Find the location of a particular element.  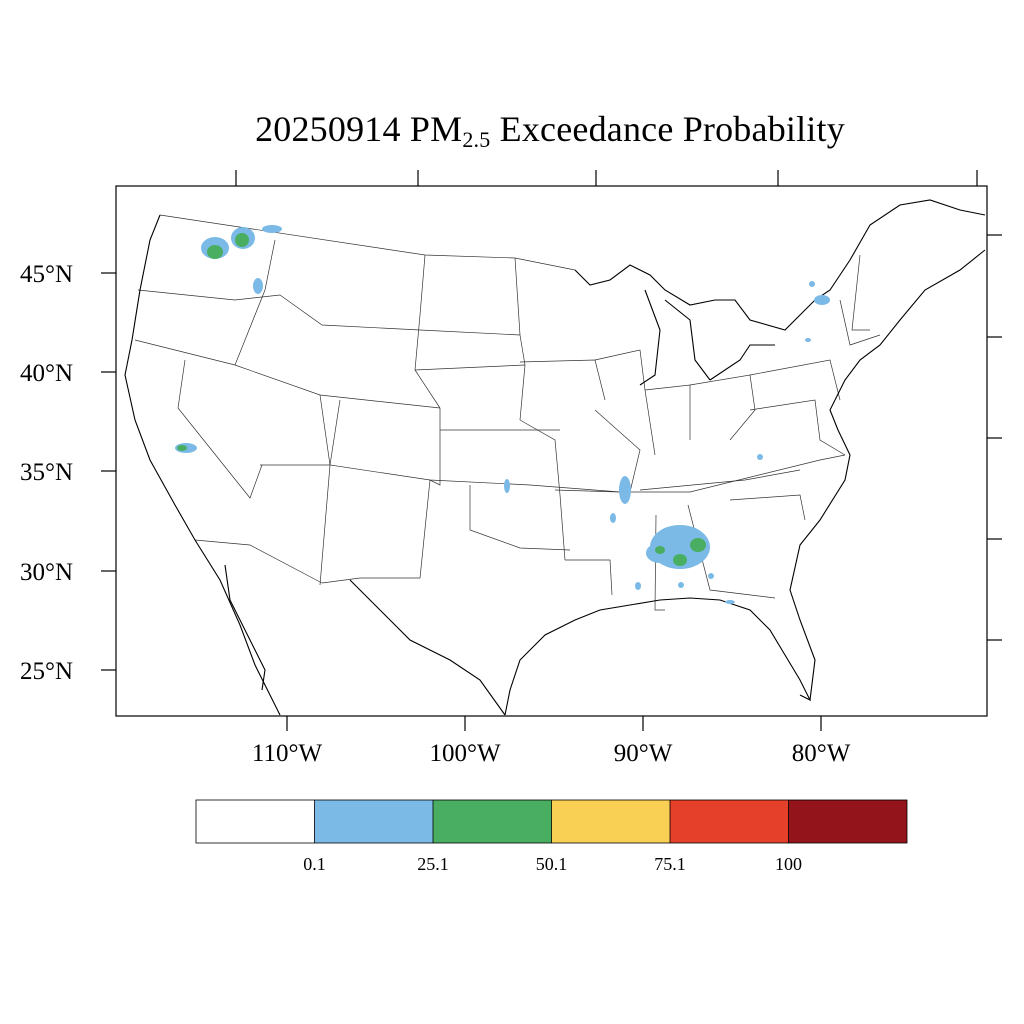

patch-new-york is located at coordinates (822, 300).